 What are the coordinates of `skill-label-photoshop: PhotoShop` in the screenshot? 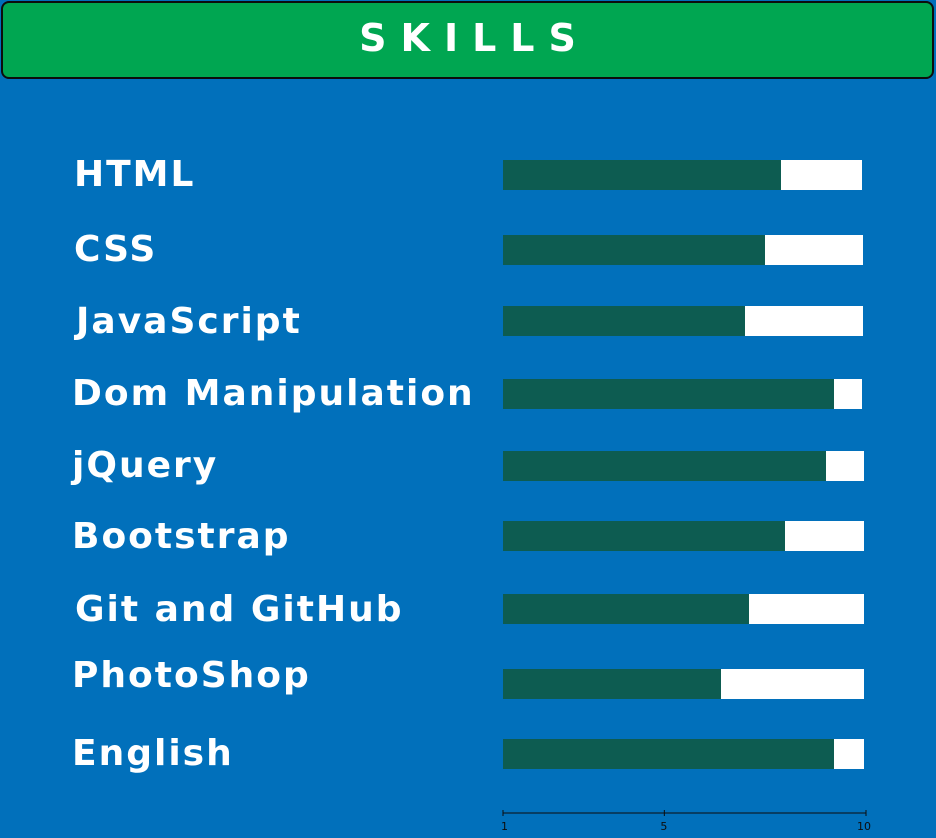 It's located at (191, 675).